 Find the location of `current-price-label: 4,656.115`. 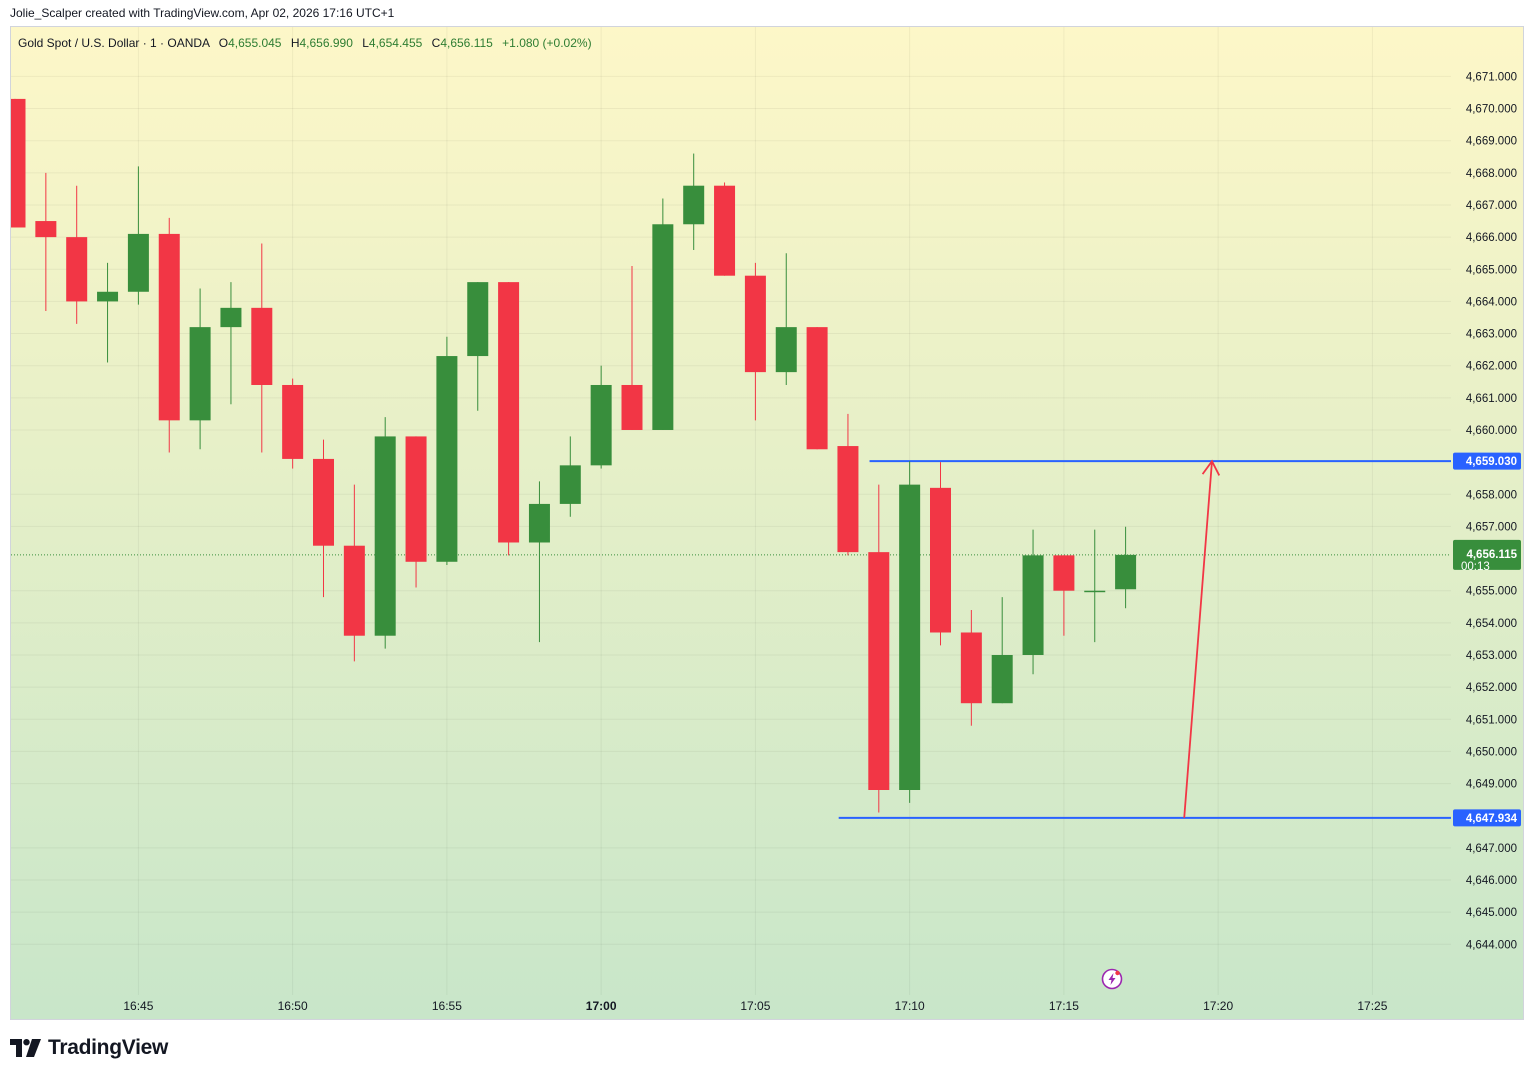

current-price-label: 4,656.115 is located at coordinates (1491, 555).